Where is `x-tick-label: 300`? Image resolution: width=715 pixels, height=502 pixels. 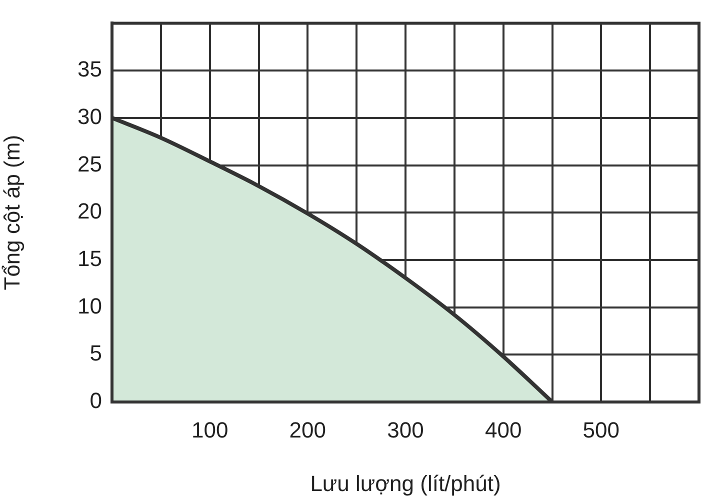
x-tick-label: 300 is located at coordinates (405, 429).